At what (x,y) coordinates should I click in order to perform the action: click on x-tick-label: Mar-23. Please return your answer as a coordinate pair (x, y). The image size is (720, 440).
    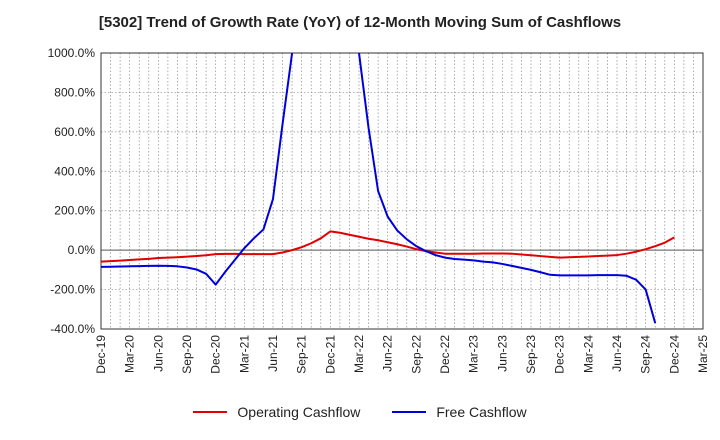
    Looking at the image, I should click on (474, 354).